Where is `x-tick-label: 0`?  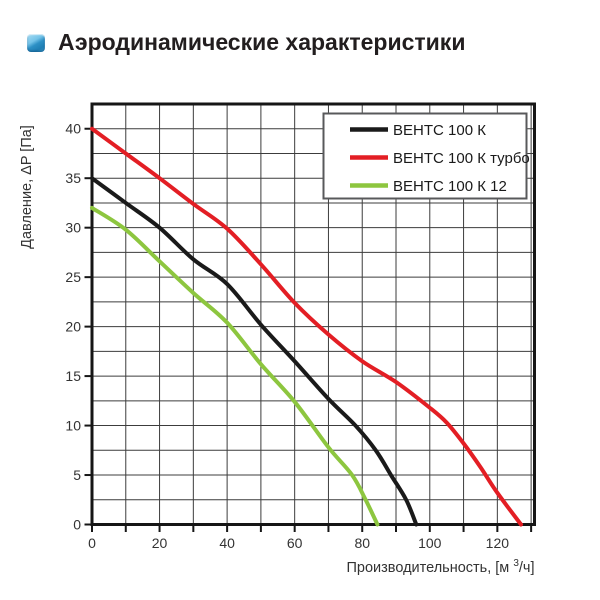
x-tick-label: 0 is located at coordinates (92, 543).